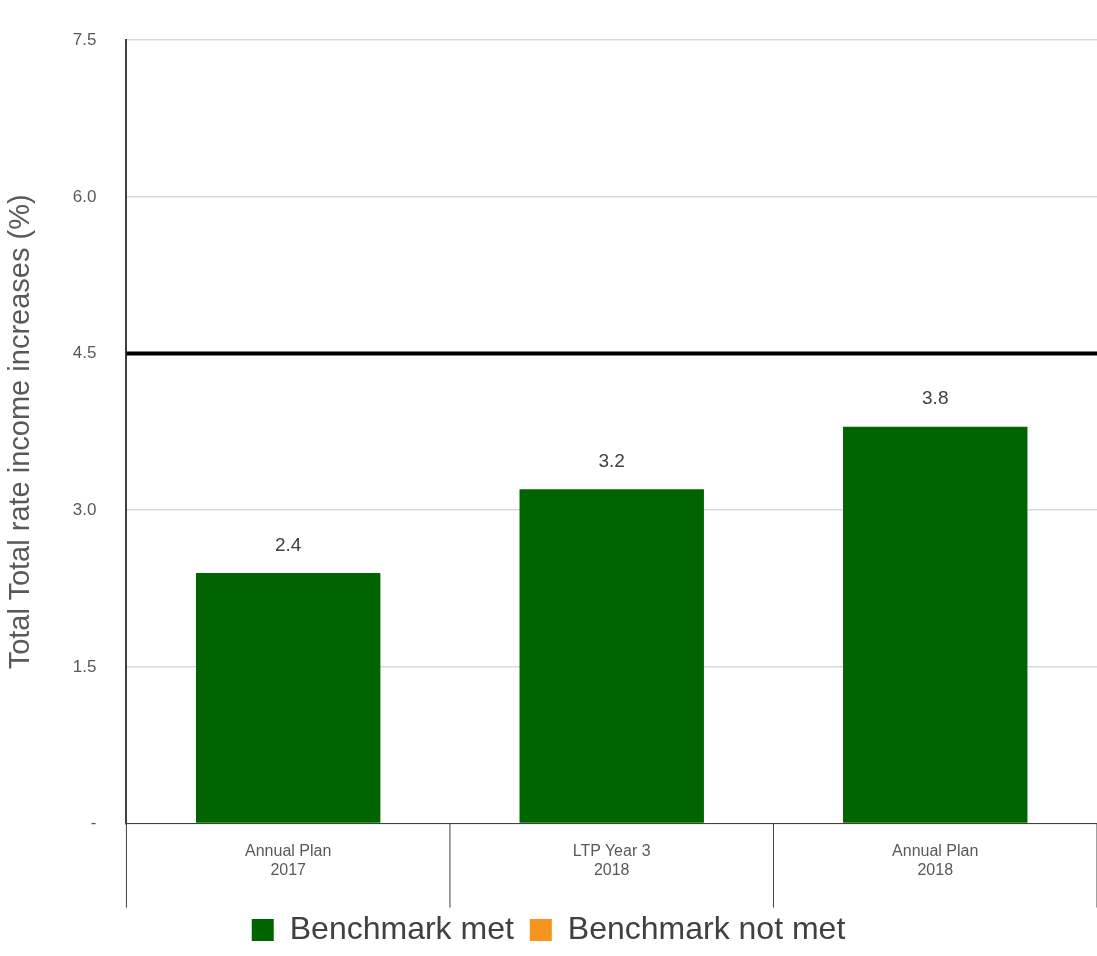  What do you see at coordinates (93, 823) in the screenshot?
I see `y-tick-label: -` at bounding box center [93, 823].